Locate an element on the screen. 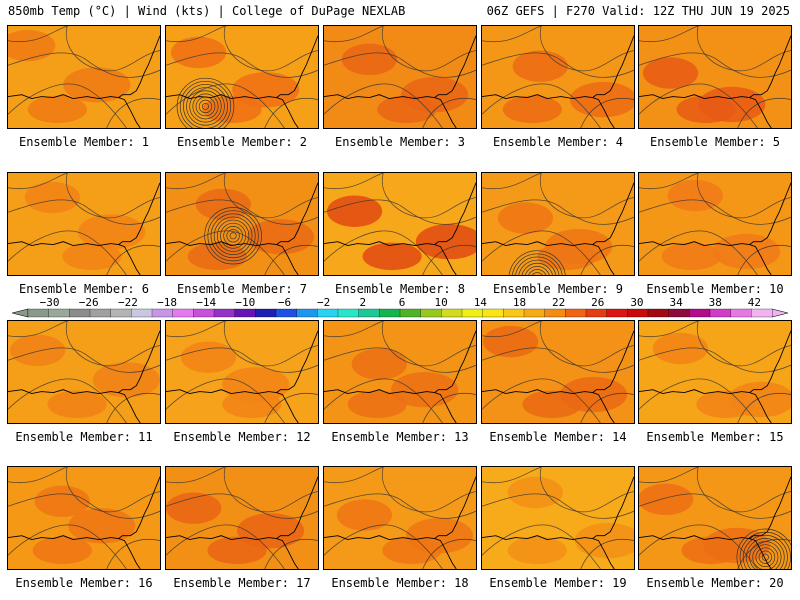 The image size is (800, 600). colorbar-tick-label: −30 is located at coordinates (50, 302).